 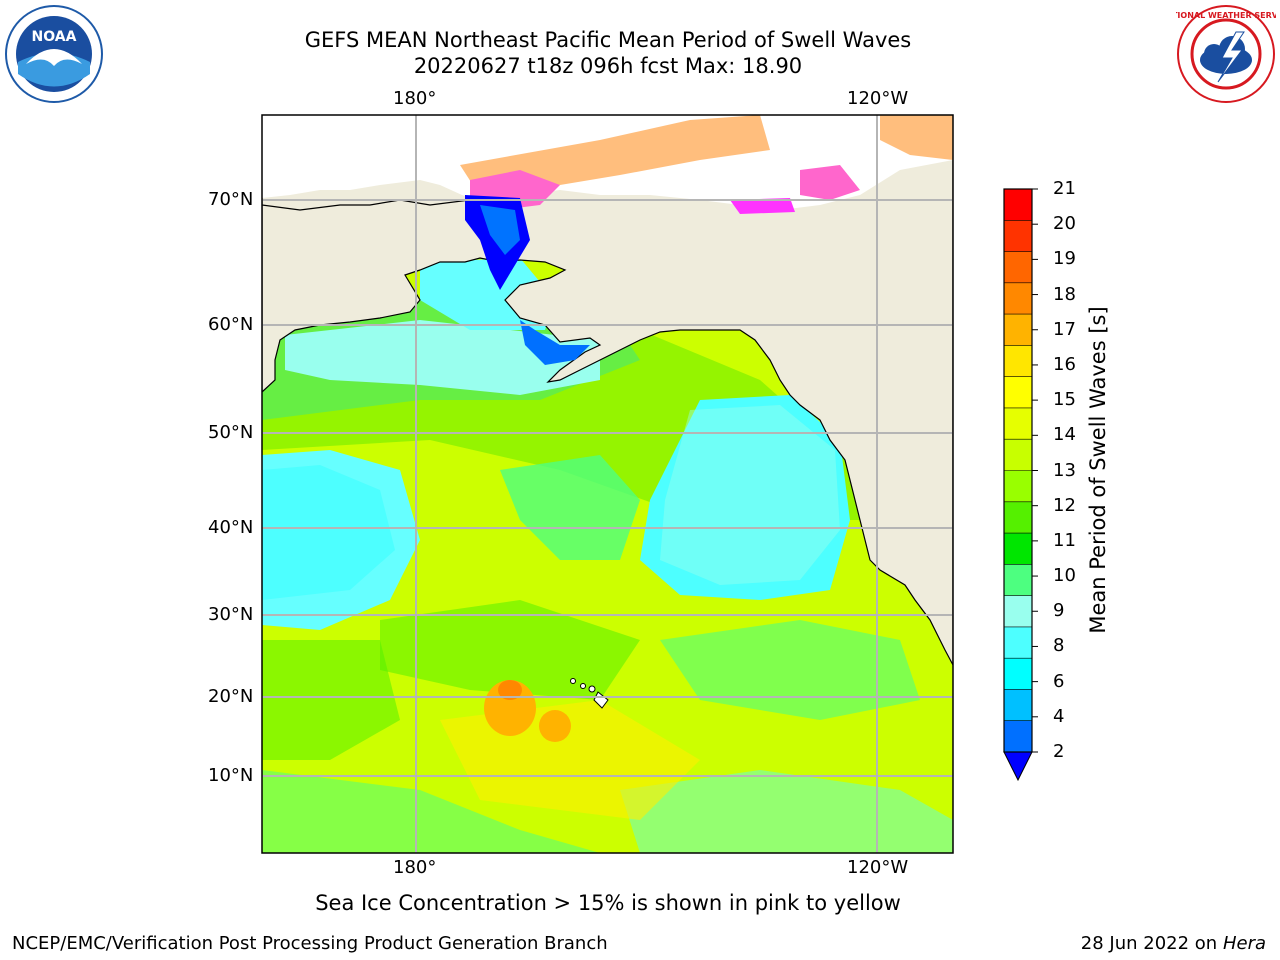 I want to click on colorbar-extend-arrow, so click(x=1018, y=766).